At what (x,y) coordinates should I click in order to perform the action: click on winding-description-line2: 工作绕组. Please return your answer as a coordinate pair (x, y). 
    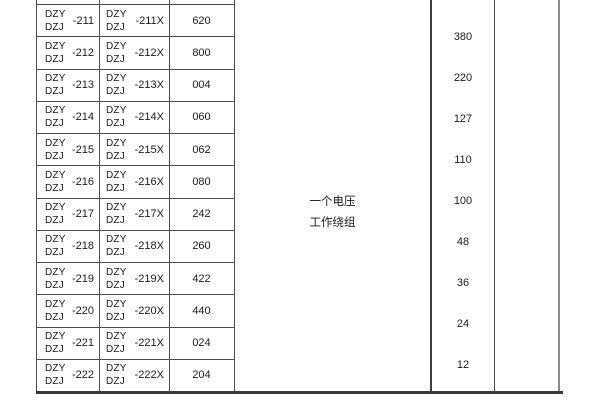
    Looking at the image, I should click on (332, 223).